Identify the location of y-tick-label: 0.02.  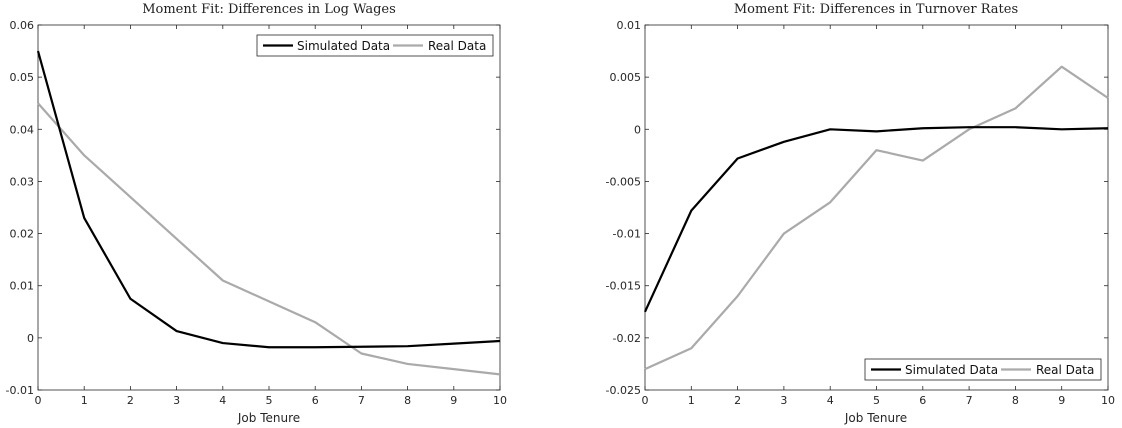
(22, 234).